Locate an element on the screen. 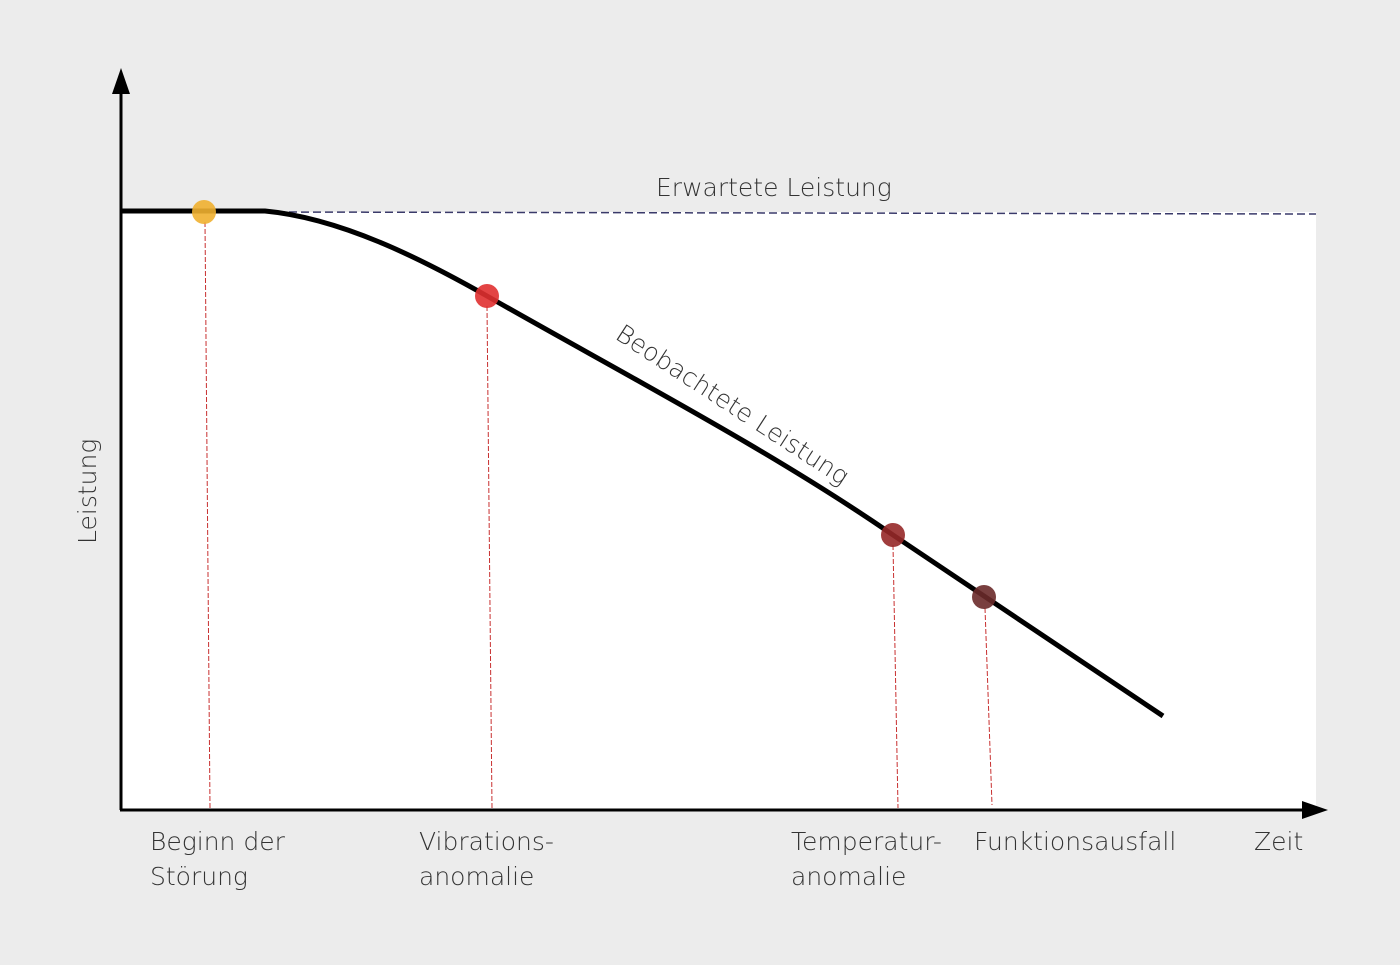 This screenshot has height=965, width=1400. event-label: Funktionsausfall is located at coordinates (1075, 841).